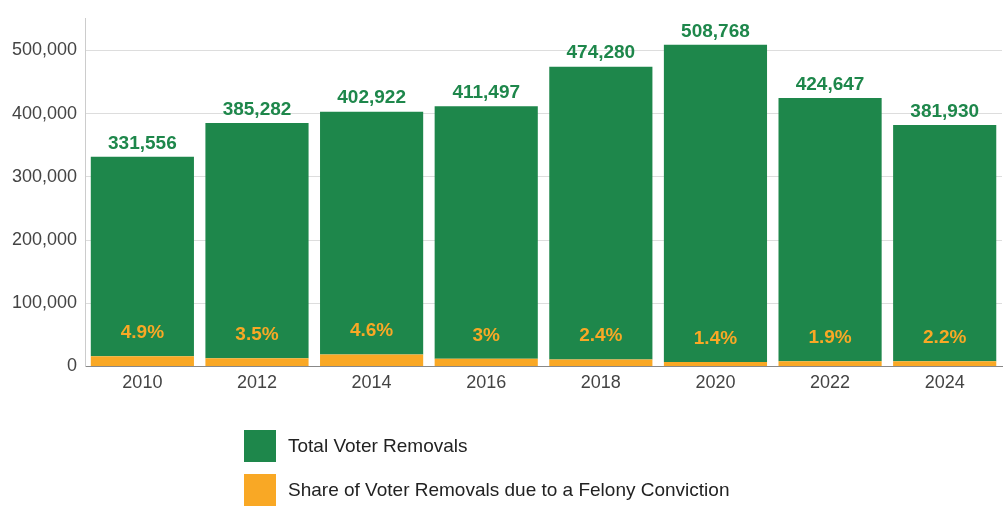 Image resolution: width=1006 pixels, height=508 pixels. What do you see at coordinates (945, 110) in the screenshot?
I see `total-label: 381,930` at bounding box center [945, 110].